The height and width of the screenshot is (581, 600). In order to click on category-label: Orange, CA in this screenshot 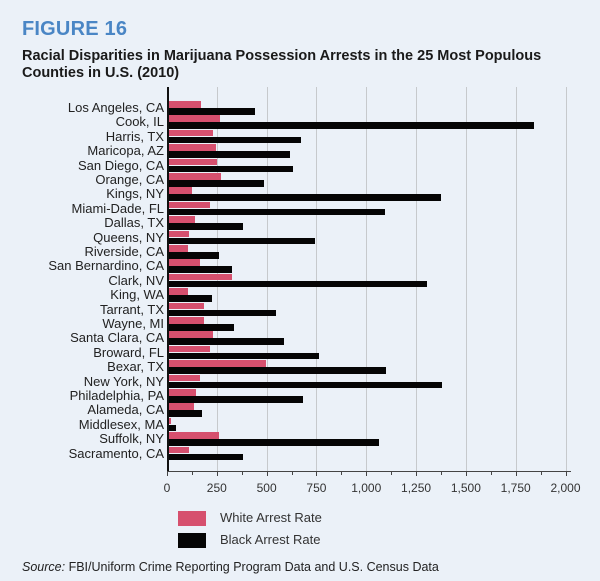, I will do `click(129, 179)`.